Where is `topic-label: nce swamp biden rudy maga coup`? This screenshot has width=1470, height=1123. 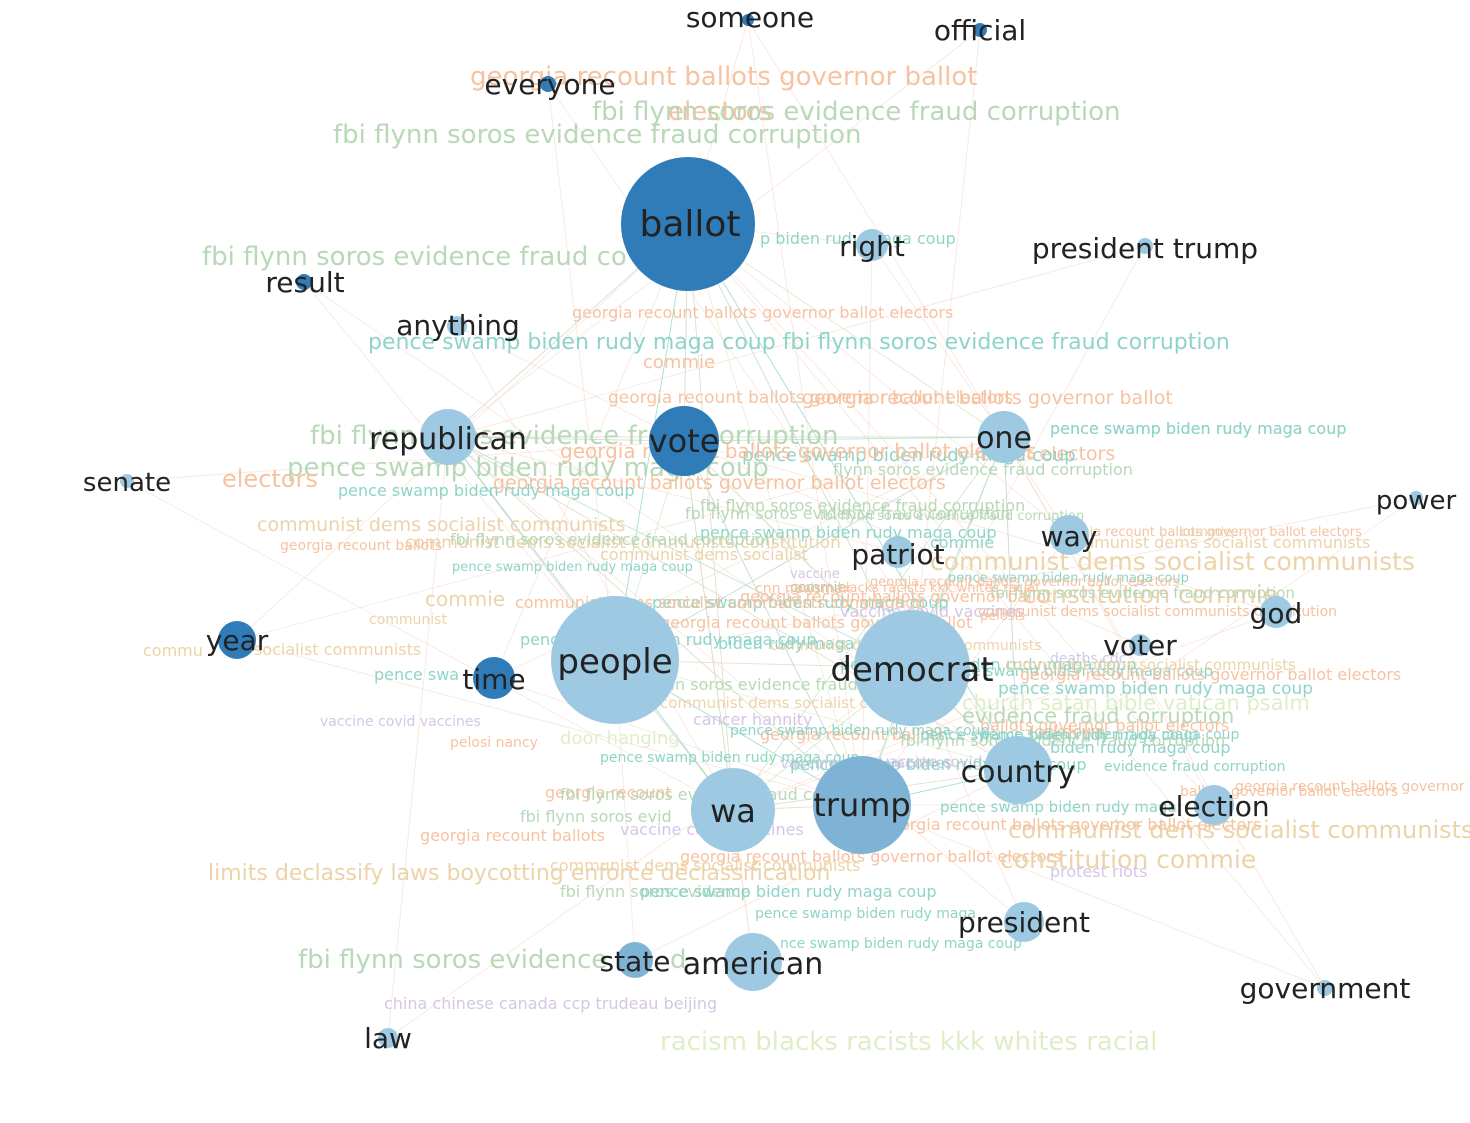
topic-label: nce swamp biden rudy maga coup is located at coordinates (901, 944).